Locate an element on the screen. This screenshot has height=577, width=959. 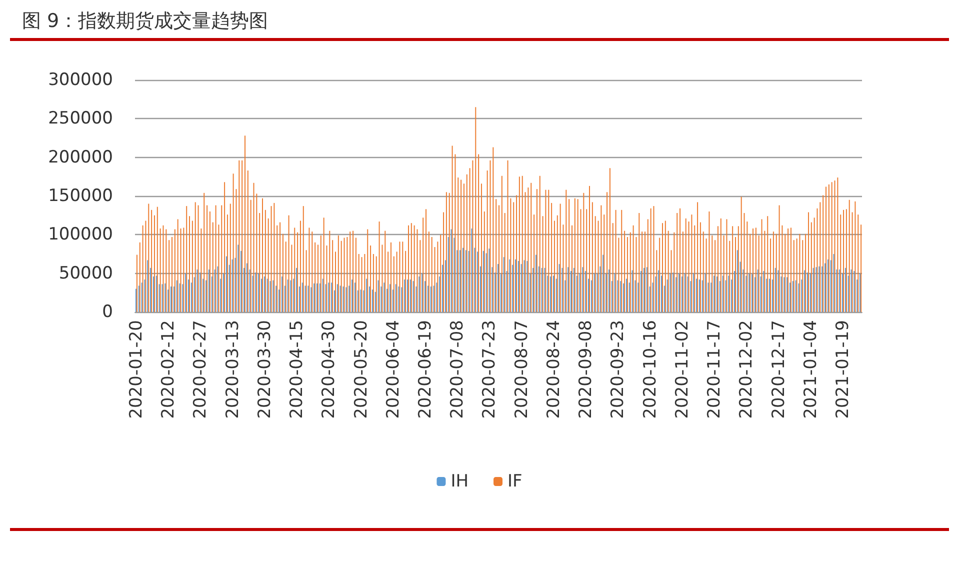
x-tick-label: 2020-06-19 is located at coordinates (426, 369).